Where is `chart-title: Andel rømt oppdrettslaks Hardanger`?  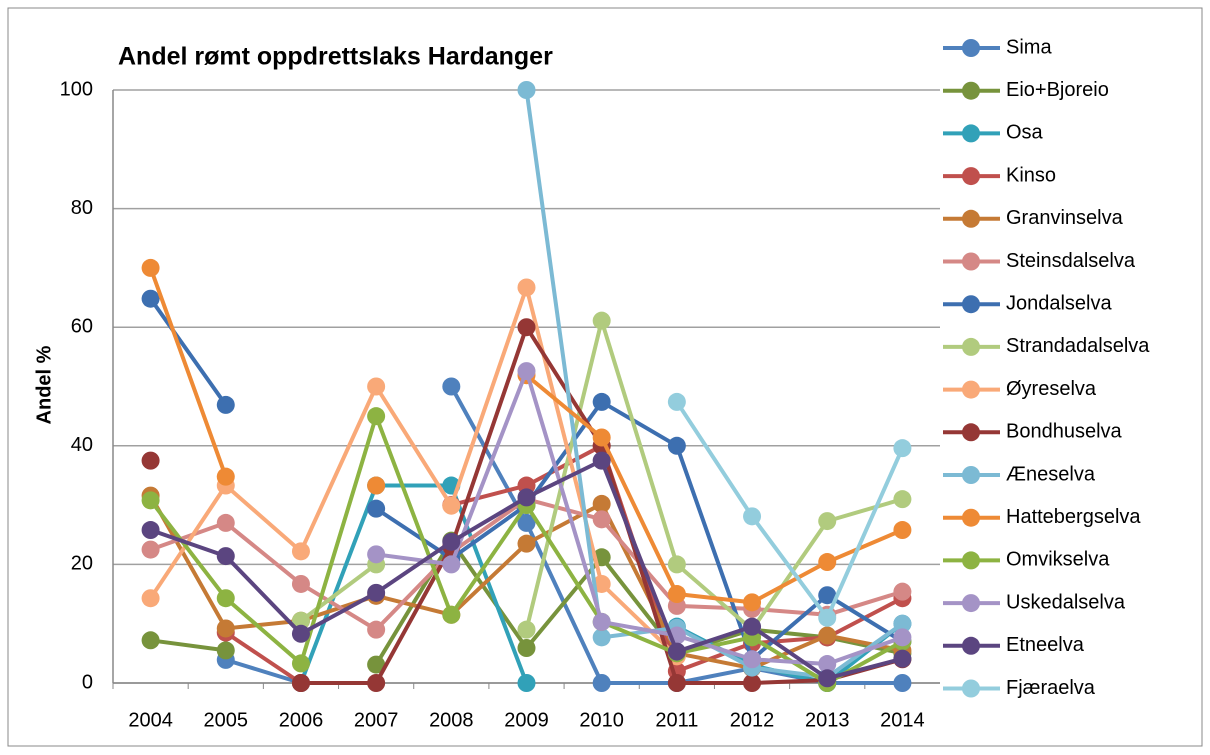
chart-title: Andel rømt oppdrettslaks Hardanger is located at coordinates (335, 57).